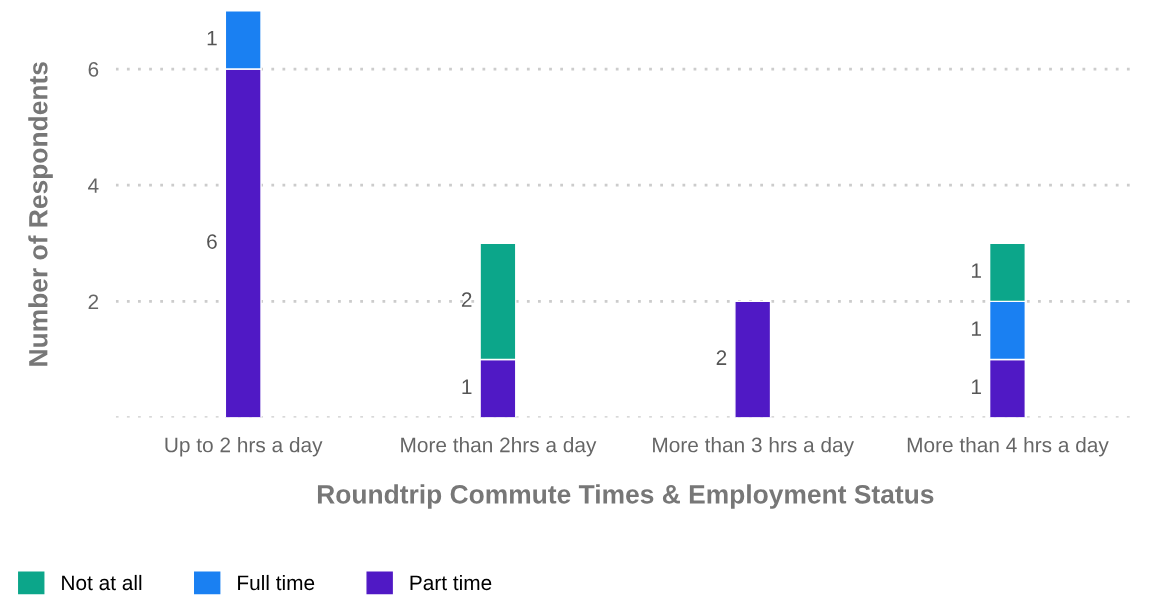 The height and width of the screenshot is (607, 1158). I want to click on legend-label: Full time, so click(276, 582).